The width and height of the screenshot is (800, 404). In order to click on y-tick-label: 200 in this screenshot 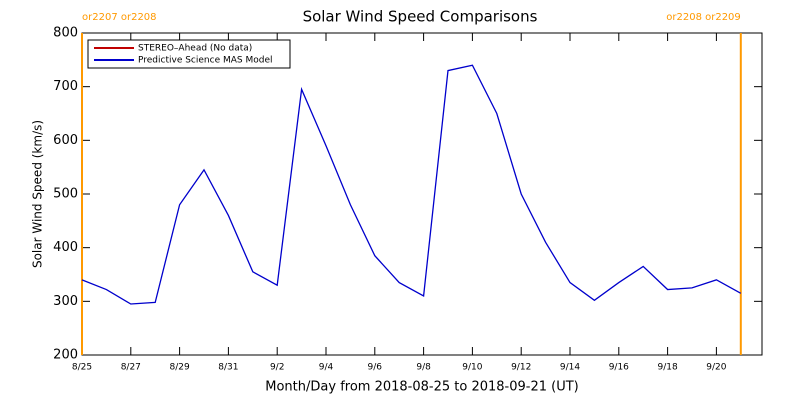, I will do `click(65, 355)`.